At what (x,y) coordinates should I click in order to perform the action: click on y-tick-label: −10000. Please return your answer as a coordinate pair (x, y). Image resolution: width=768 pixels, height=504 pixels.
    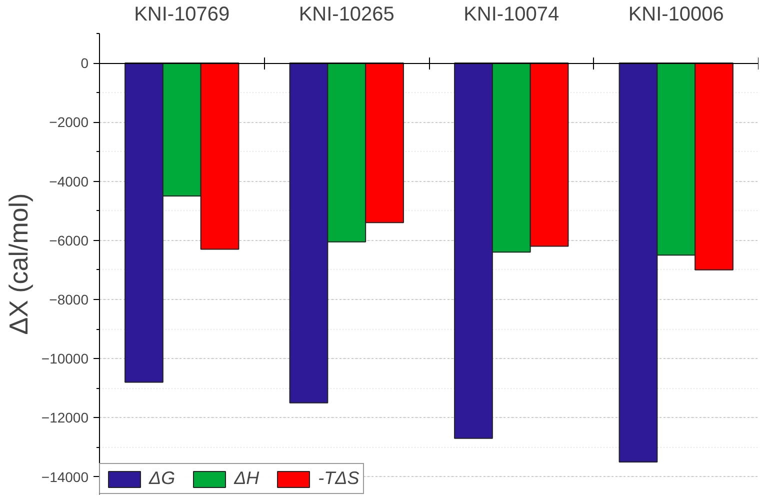
    Looking at the image, I should click on (65, 358).